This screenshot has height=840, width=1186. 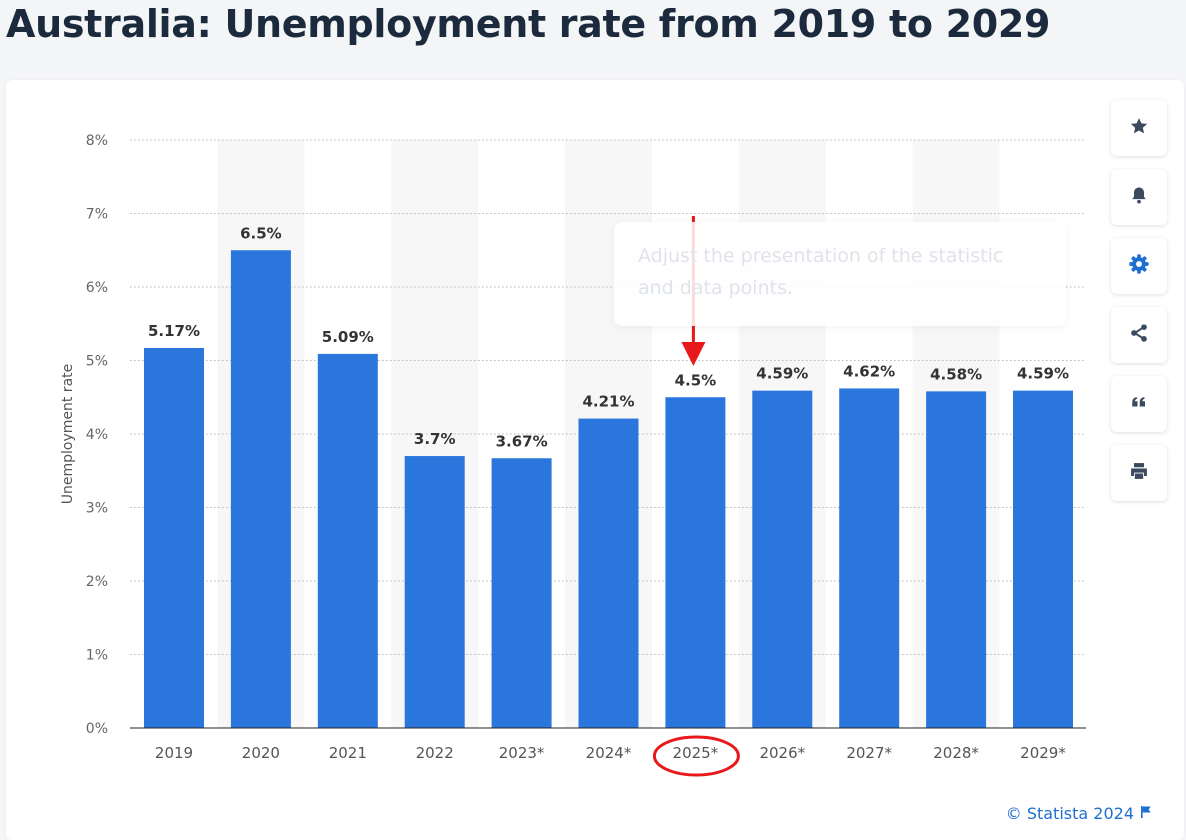 I want to click on print-icon, so click(x=1139, y=473).